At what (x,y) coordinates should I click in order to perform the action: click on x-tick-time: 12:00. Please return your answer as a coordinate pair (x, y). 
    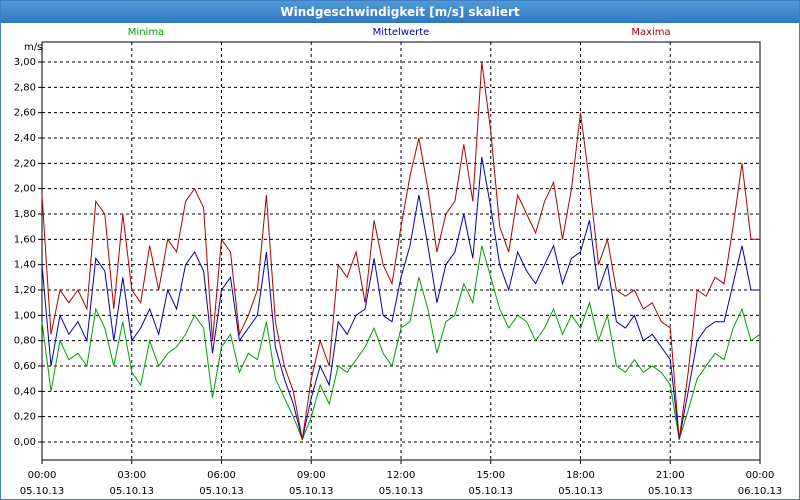
    Looking at the image, I should click on (401, 475).